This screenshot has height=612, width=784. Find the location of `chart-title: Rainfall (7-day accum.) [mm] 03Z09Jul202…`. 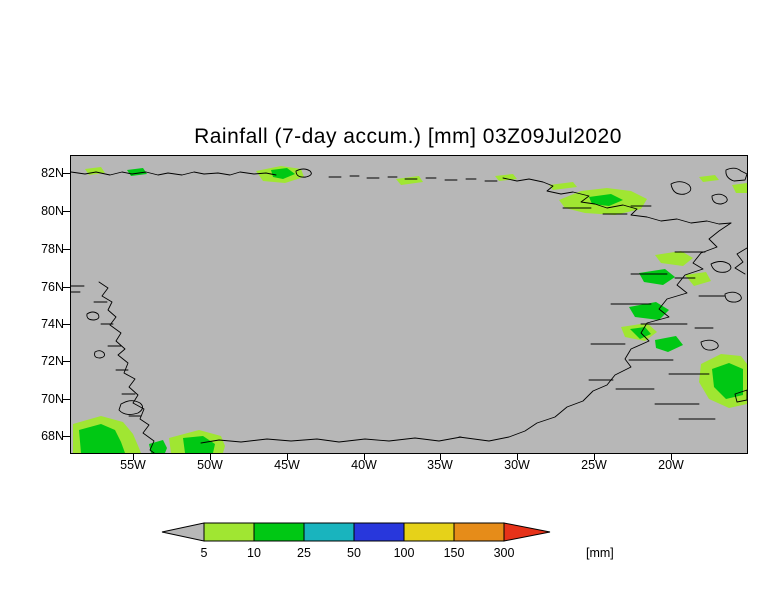

chart-title: Rainfall (7-day accum.) [mm] 03Z09Jul202… is located at coordinates (408, 136).